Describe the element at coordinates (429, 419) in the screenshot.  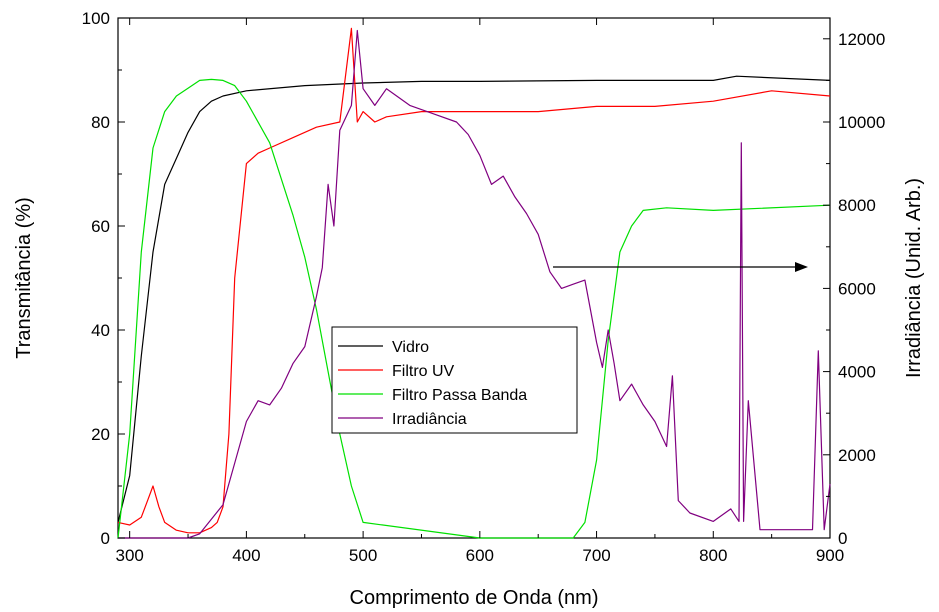
I see `legend-label-irradiancia: Irradiância` at that location.